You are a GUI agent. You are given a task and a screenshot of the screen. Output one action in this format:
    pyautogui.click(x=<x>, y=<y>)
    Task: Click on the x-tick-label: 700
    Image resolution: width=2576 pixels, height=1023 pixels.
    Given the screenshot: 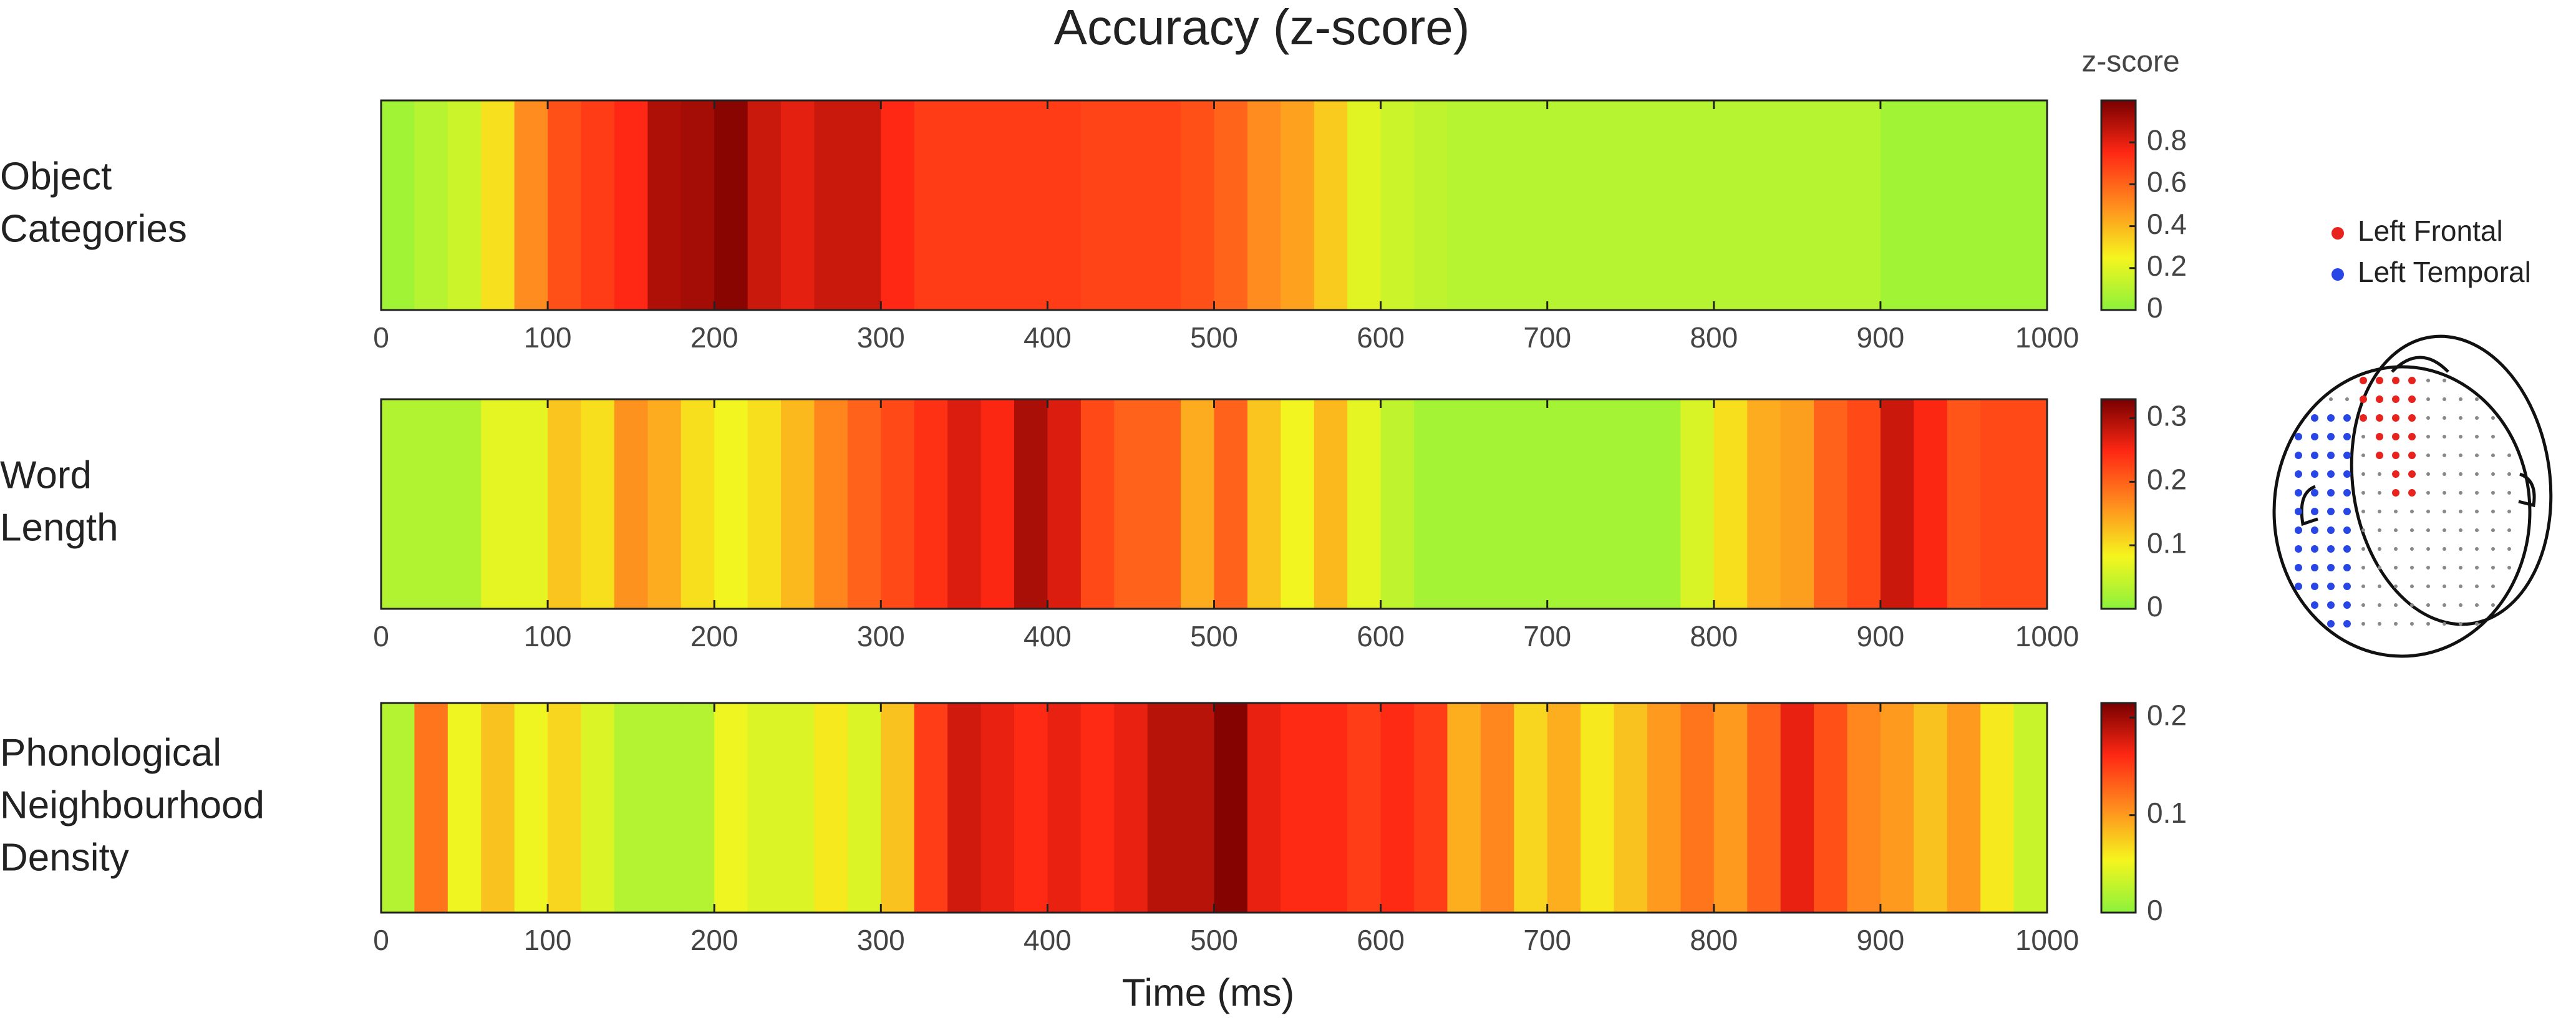 What is the action you would take?
    pyautogui.click(x=1547, y=337)
    